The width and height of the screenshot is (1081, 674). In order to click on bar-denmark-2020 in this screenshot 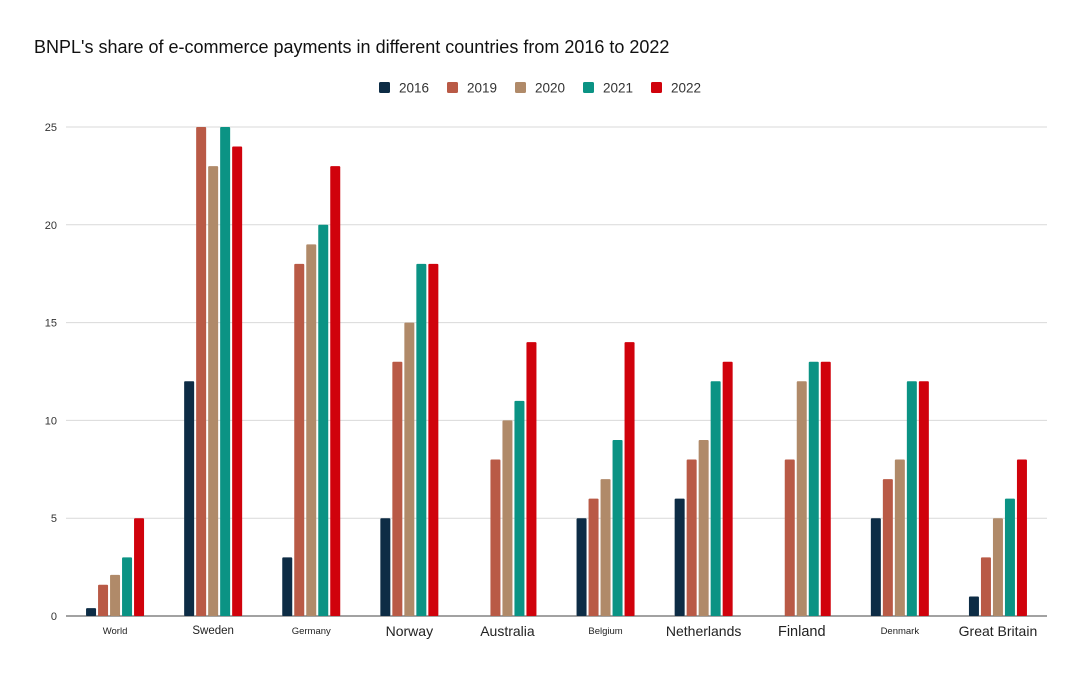, I will do `click(899, 537)`.